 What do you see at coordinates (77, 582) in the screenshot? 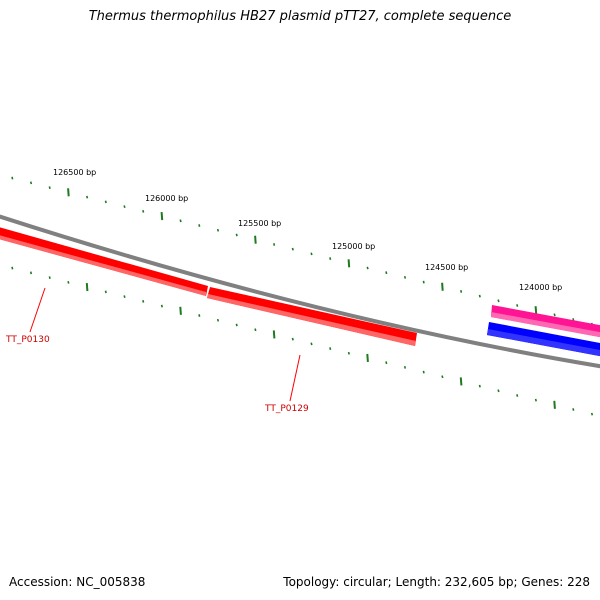
I see `accession-text: Accession: NC_005838` at bounding box center [77, 582].